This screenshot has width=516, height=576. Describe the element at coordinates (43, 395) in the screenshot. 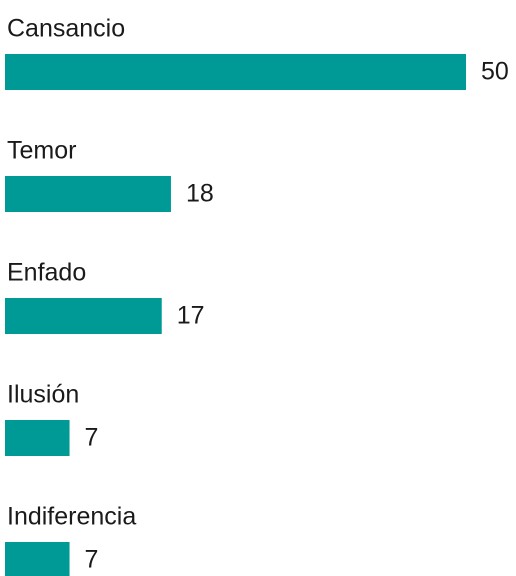

I see `category-label: Ilusión` at that location.